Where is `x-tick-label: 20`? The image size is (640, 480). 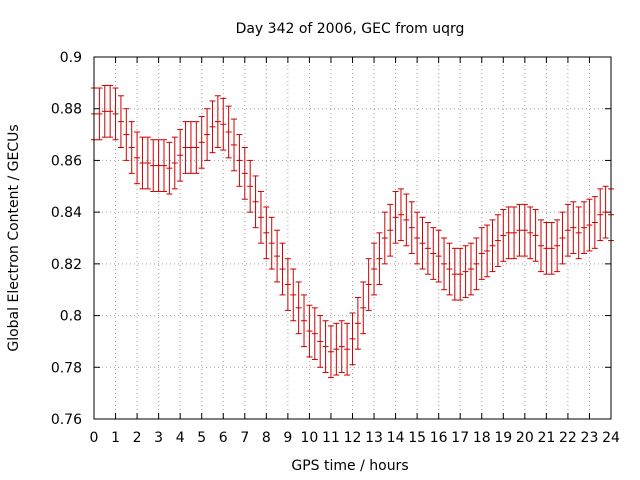 x-tick-label: 20 is located at coordinates (525, 438).